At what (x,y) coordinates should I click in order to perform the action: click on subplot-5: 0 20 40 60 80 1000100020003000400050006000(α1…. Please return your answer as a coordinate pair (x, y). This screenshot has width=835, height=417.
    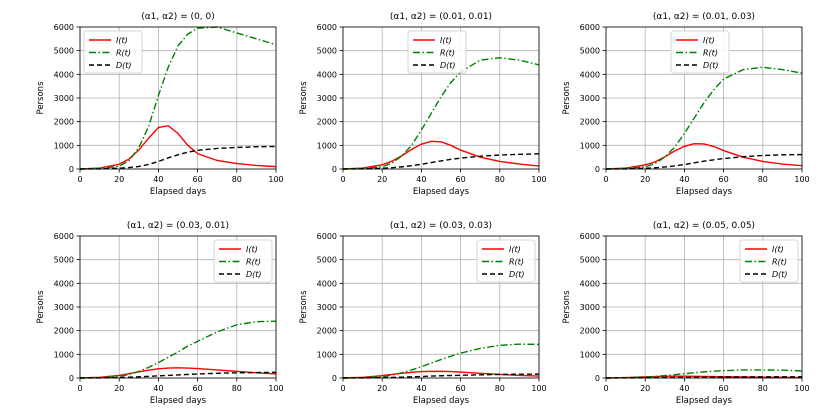
    Looking at the image, I should click on (423, 313).